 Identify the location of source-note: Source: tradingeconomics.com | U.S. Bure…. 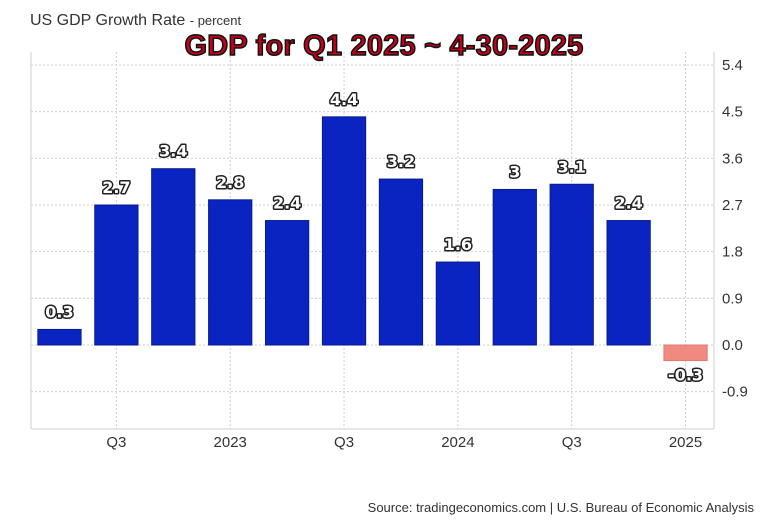
(560, 507).